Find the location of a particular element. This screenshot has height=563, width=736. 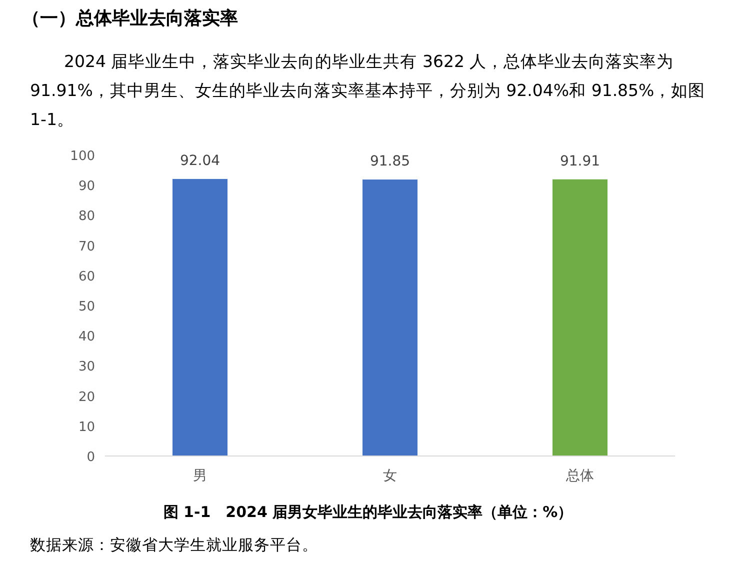

y-tick-label: 0 is located at coordinates (90, 457).